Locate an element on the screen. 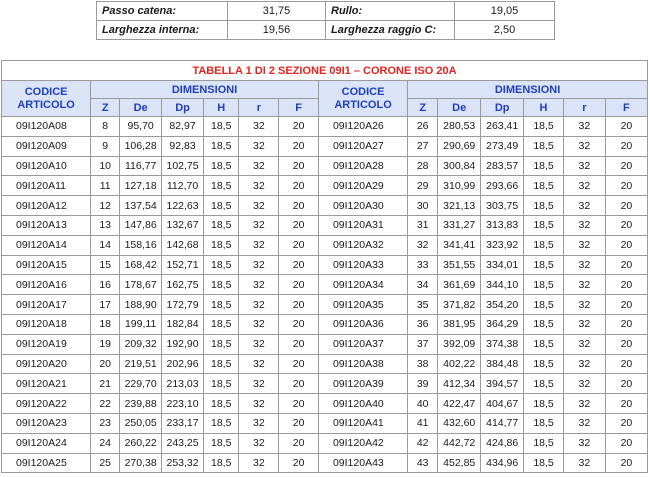  dimension-cell: 137,54 is located at coordinates (141, 205).